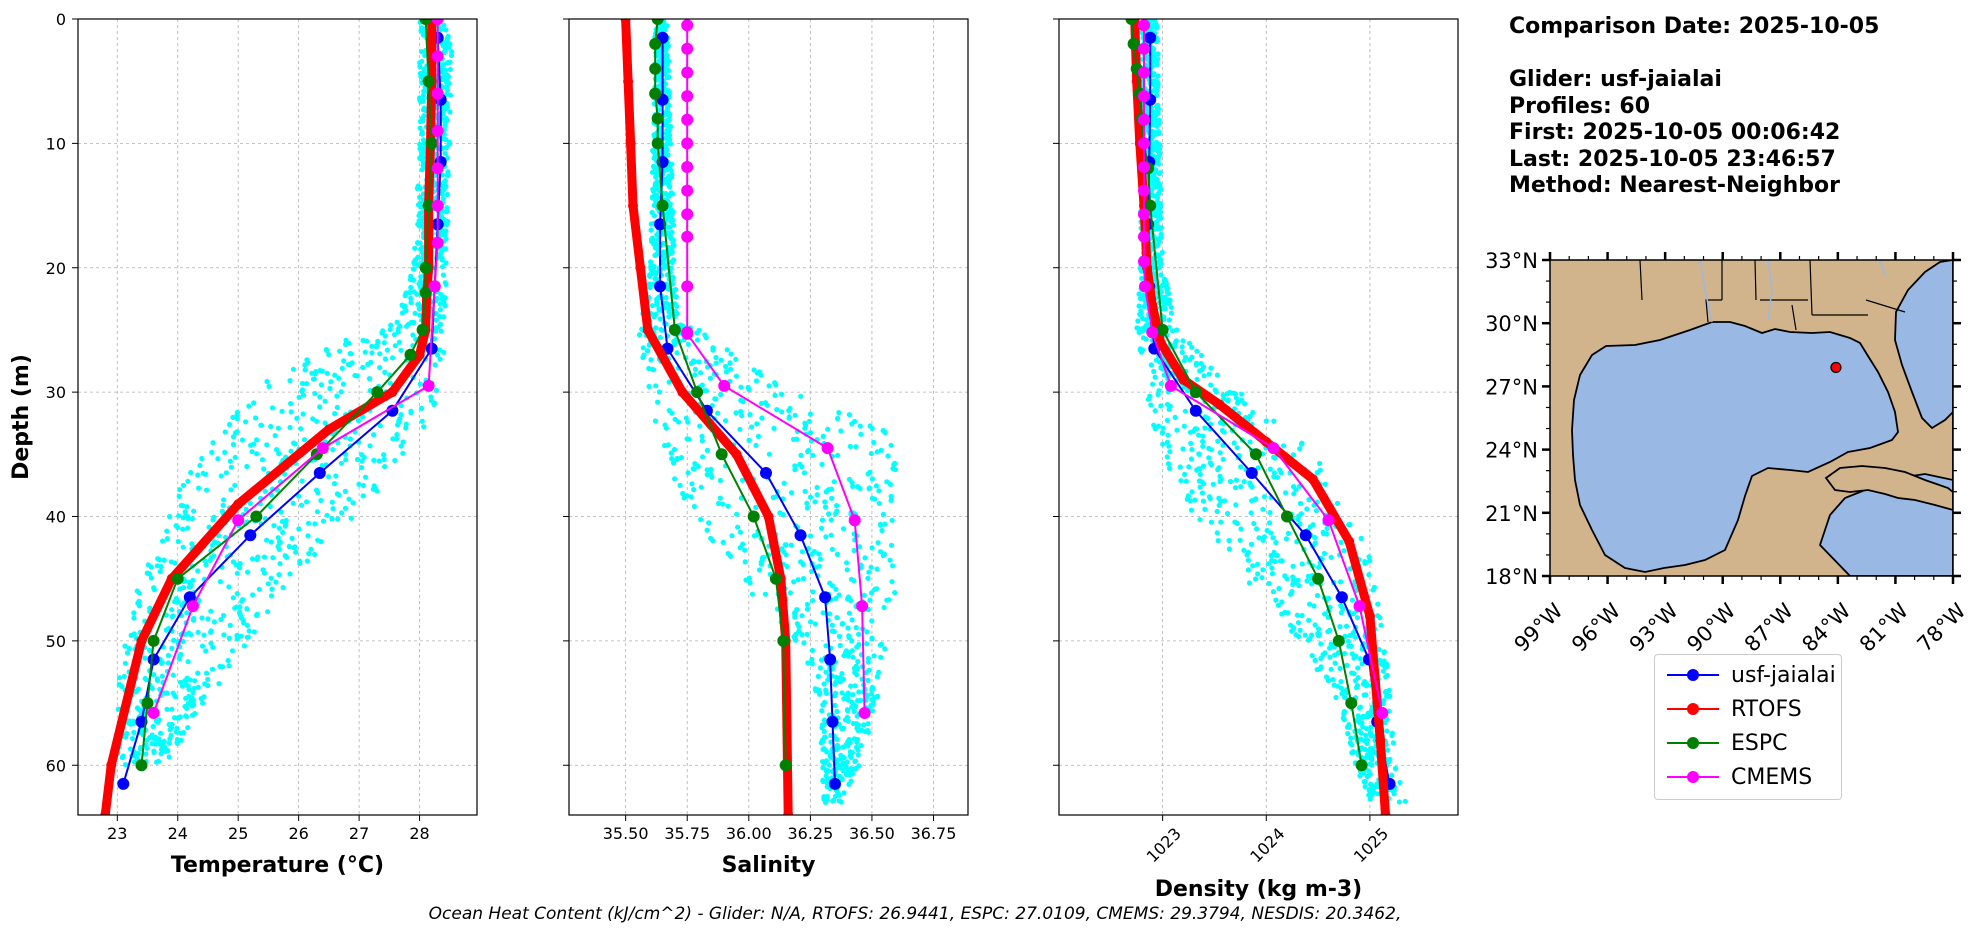 This screenshot has height=934, width=1987. I want to click on x-tick-label: 23, so click(117, 833).